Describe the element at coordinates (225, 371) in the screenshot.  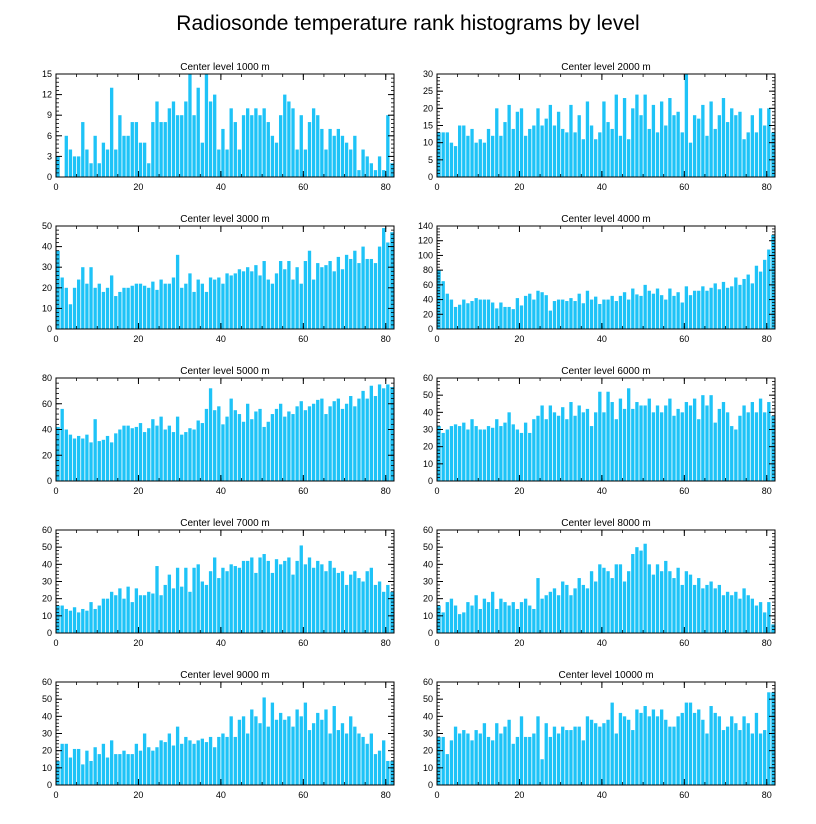
I see `panel-title: Center level 5000 m` at that location.